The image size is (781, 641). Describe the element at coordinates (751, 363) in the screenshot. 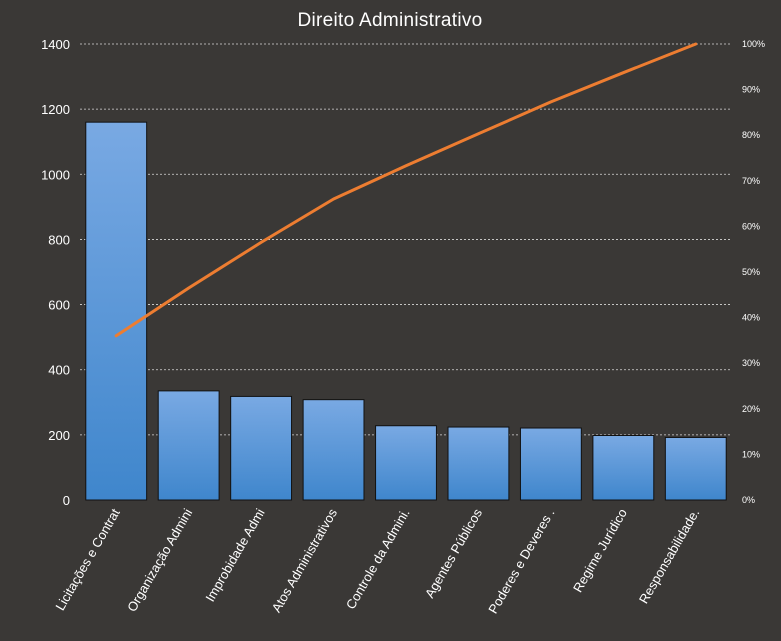

I see `y2-tick-label: 30%` at that location.